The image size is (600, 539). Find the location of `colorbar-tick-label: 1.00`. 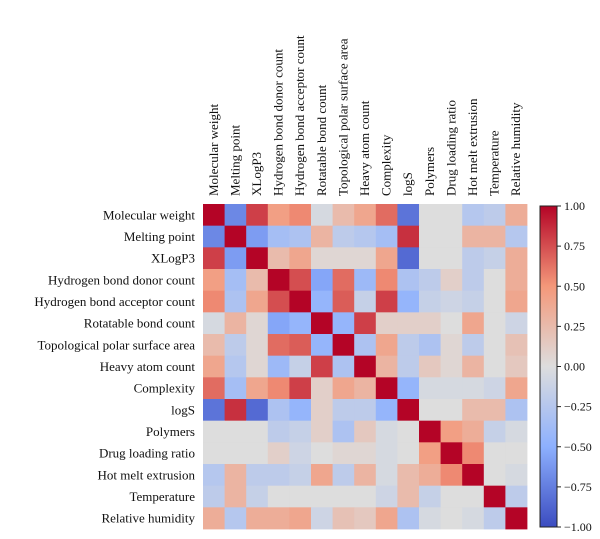

colorbar-tick-label: 1.00 is located at coordinates (574, 206).